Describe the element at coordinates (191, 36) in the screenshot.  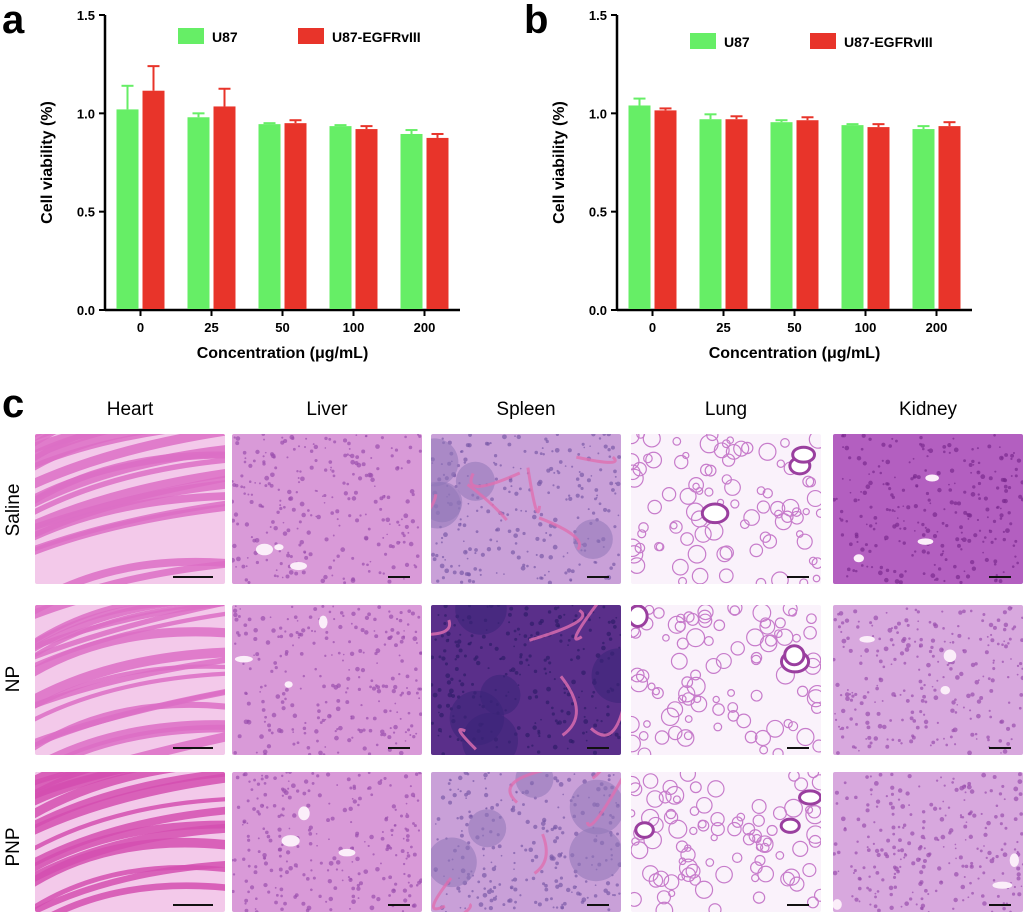
I see `legend-swatch-u87` at that location.